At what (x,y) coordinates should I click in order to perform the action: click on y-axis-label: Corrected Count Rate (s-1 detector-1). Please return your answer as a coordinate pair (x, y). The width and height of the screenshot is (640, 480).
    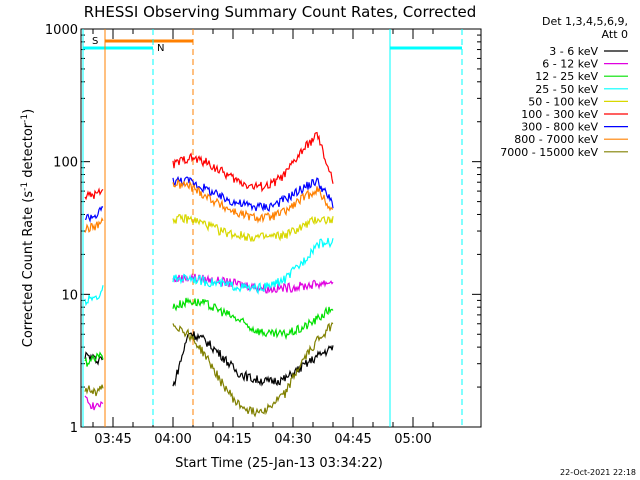
    Looking at the image, I should click on (28, 228).